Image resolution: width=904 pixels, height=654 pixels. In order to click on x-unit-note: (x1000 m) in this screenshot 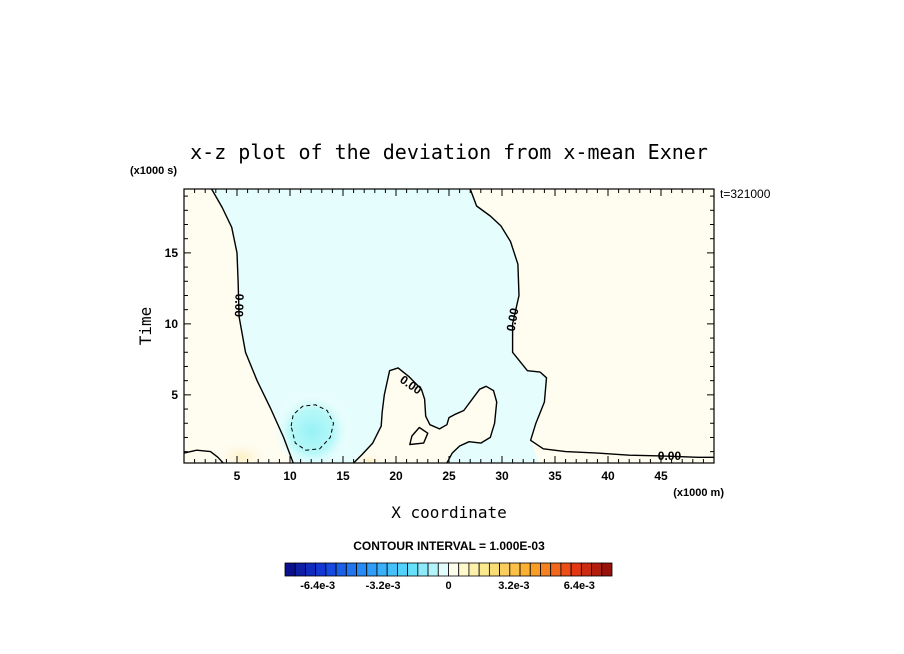, I will do `click(698, 493)`.